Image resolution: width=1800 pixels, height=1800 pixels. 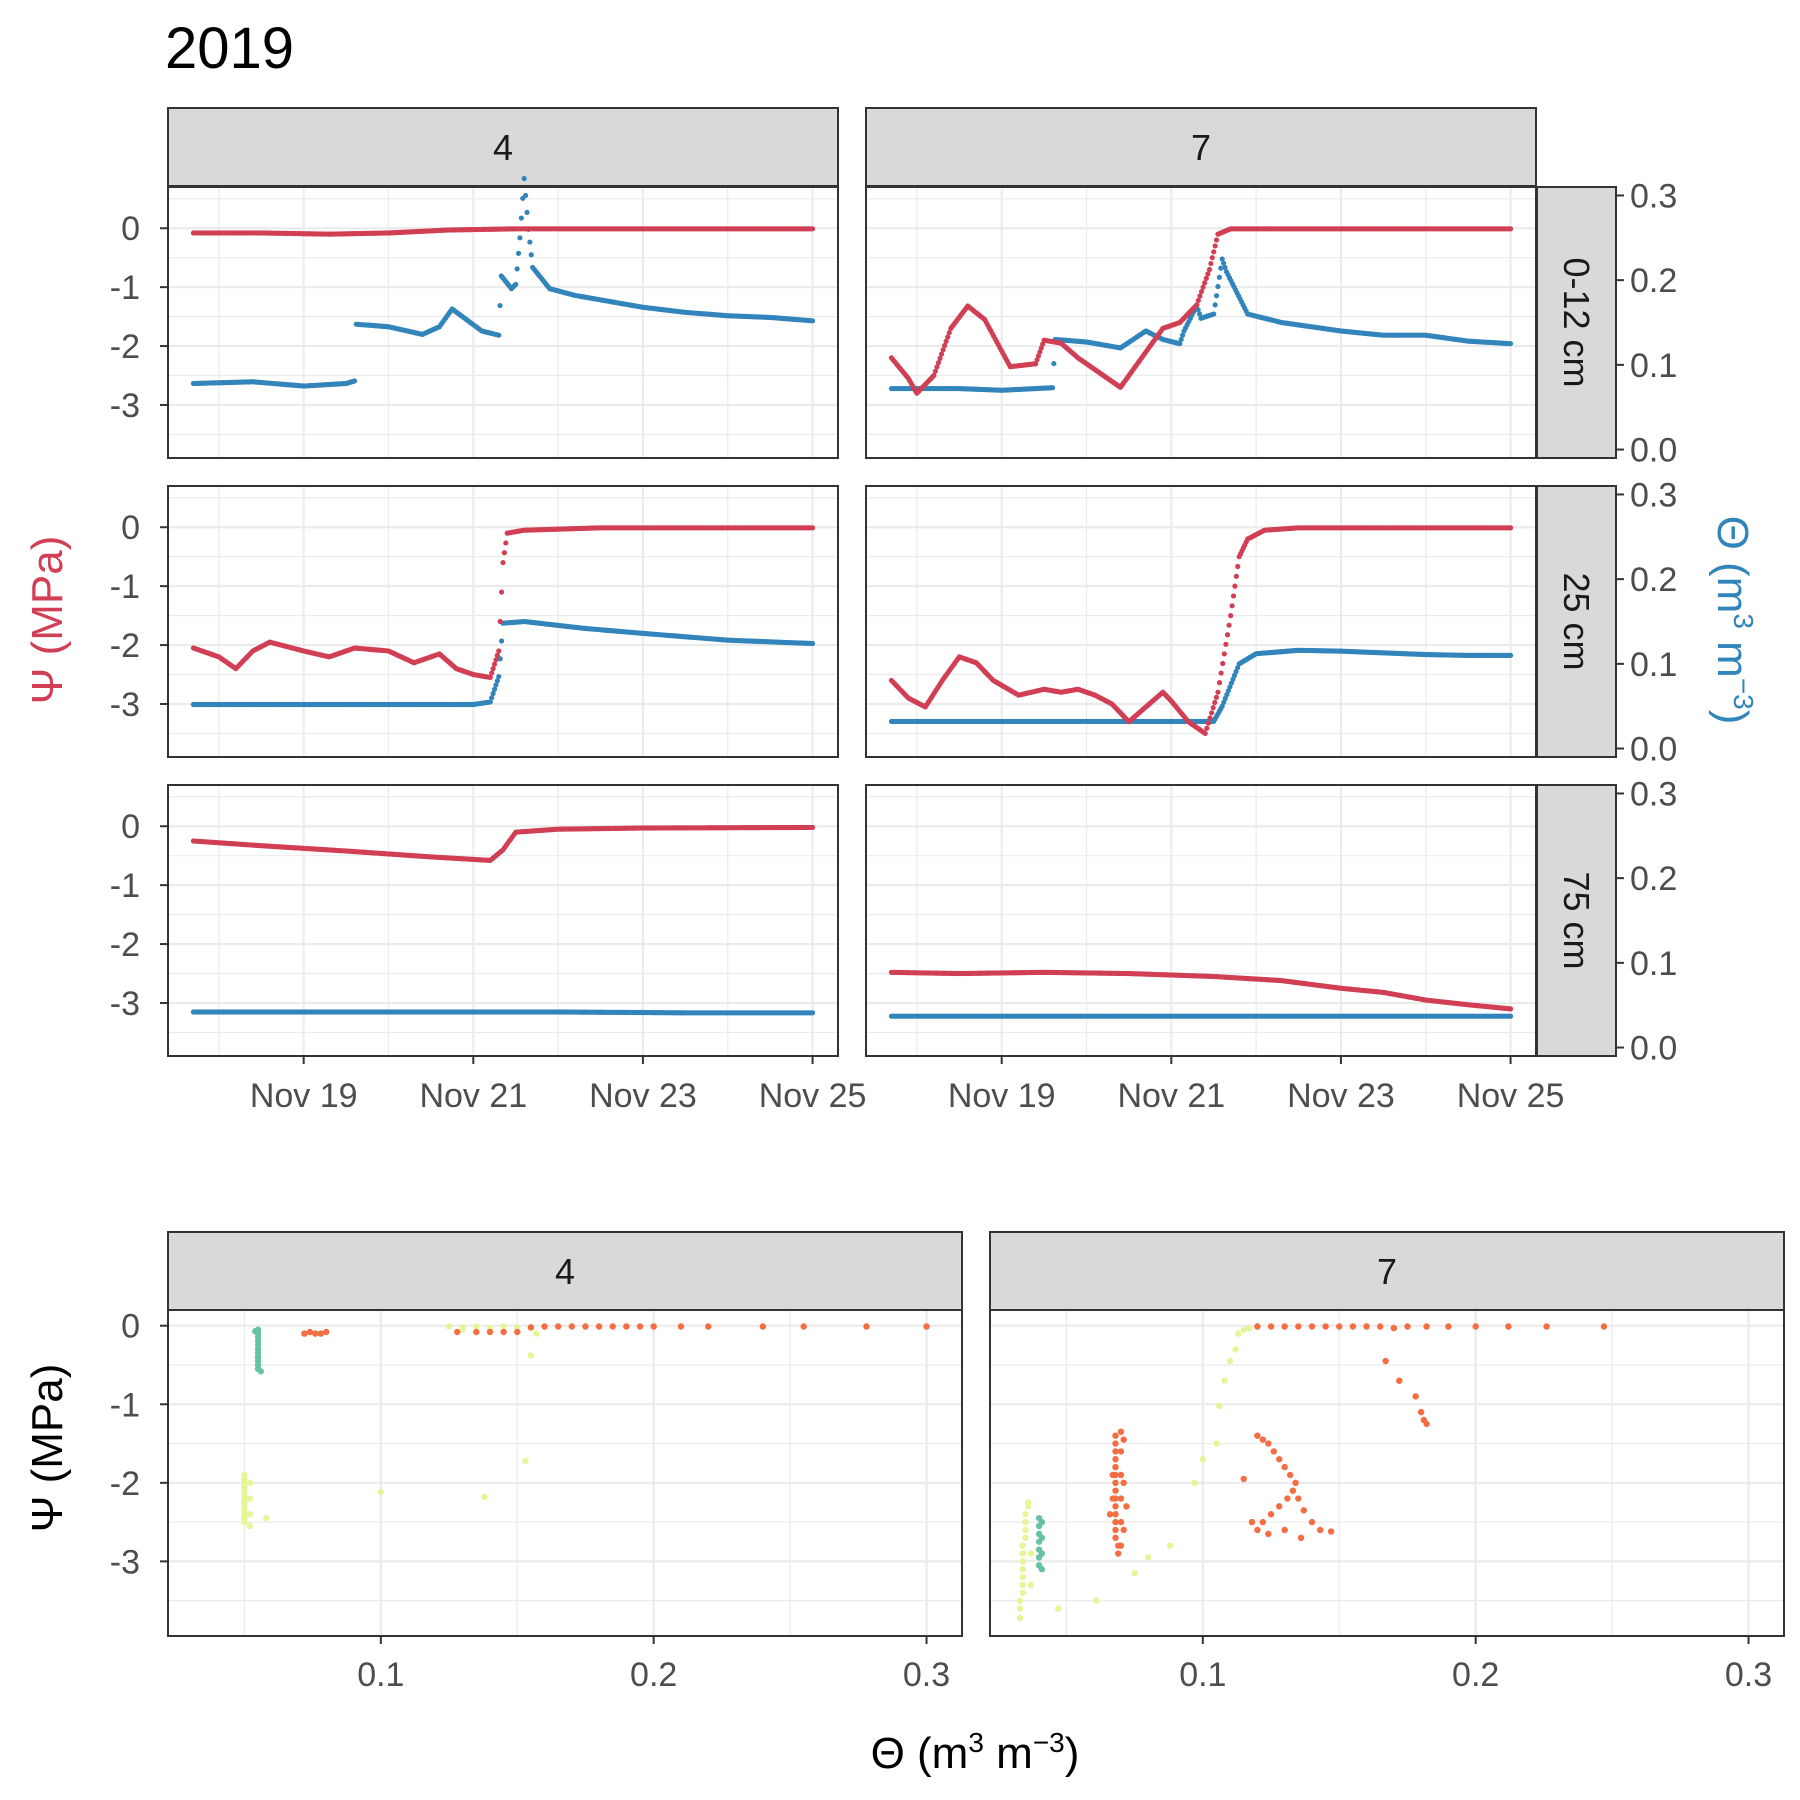 What do you see at coordinates (643, 1096) in the screenshot?
I see `x-tick-label: Nov 23` at bounding box center [643, 1096].